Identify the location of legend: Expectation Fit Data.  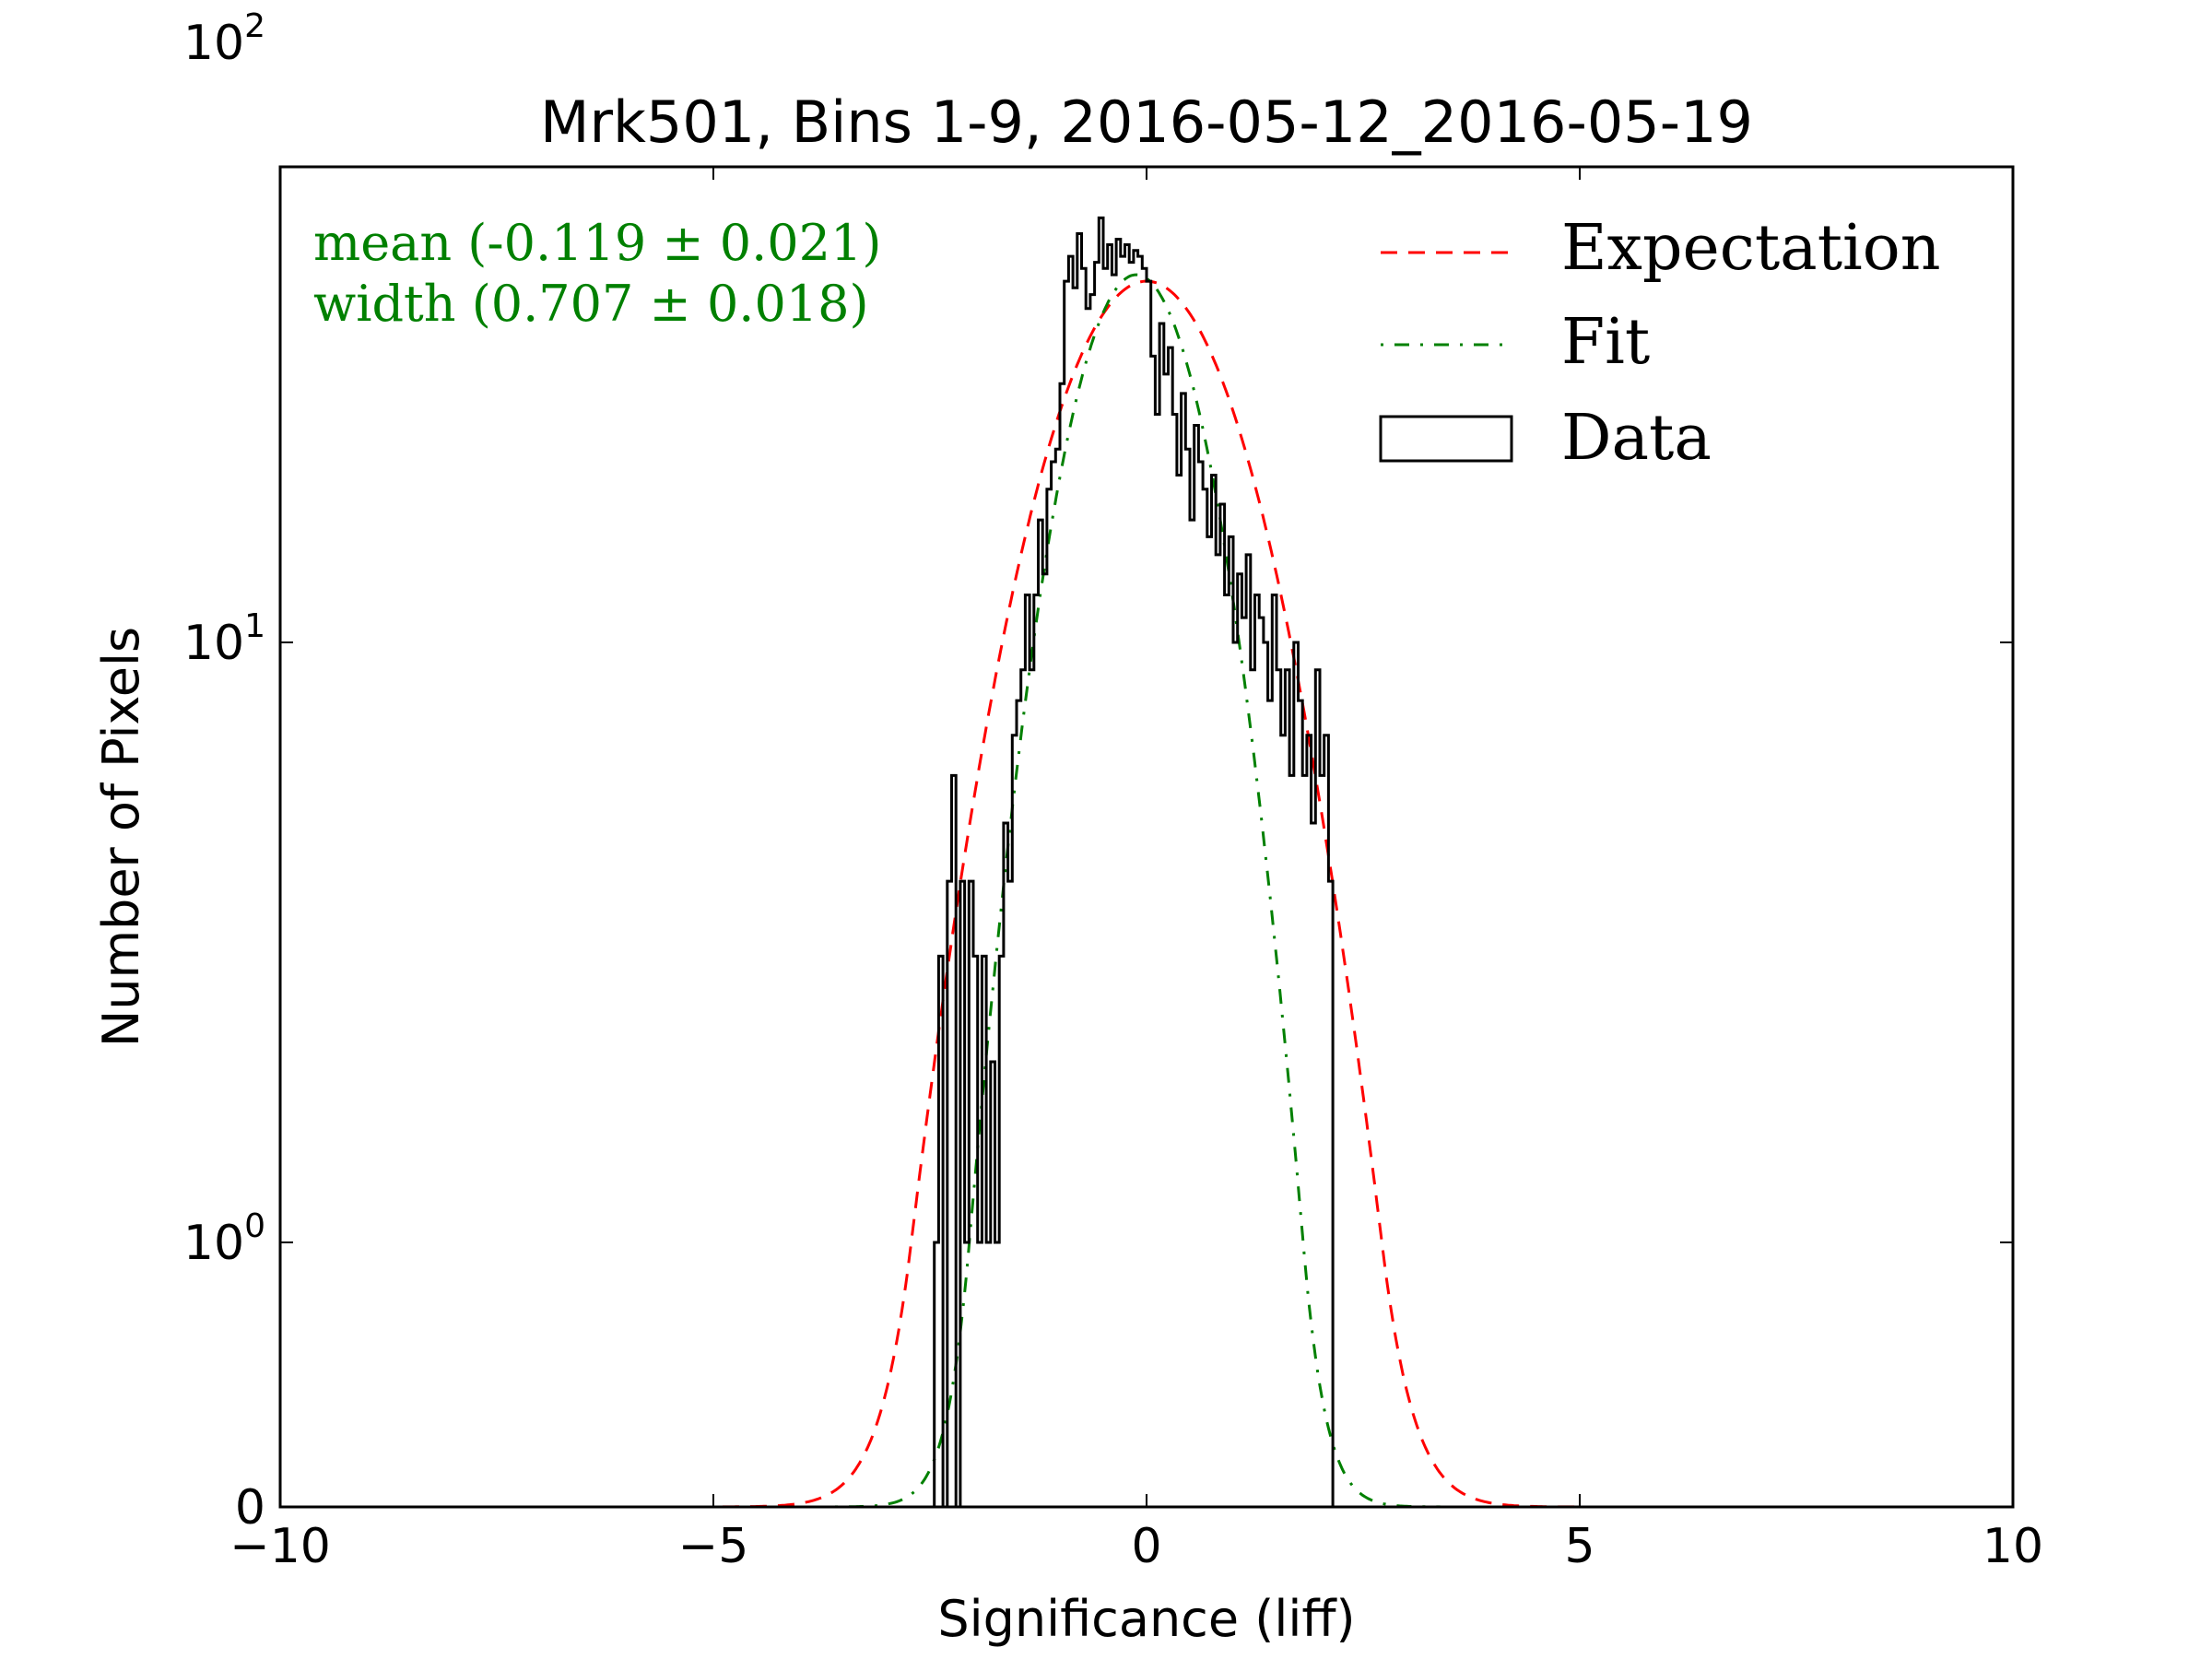
(1660, 343).